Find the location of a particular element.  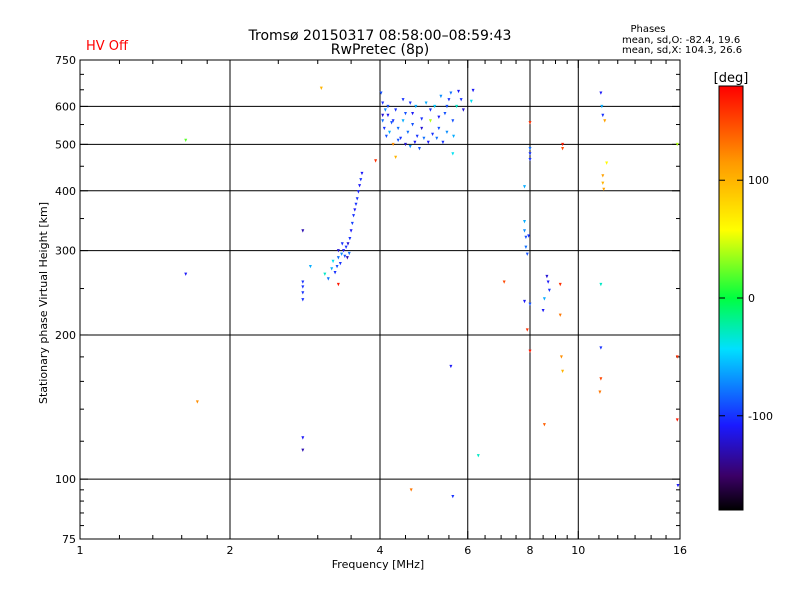

phases-x-line: mean, sd,X: 104.3, 26.6 is located at coordinates (682, 50).